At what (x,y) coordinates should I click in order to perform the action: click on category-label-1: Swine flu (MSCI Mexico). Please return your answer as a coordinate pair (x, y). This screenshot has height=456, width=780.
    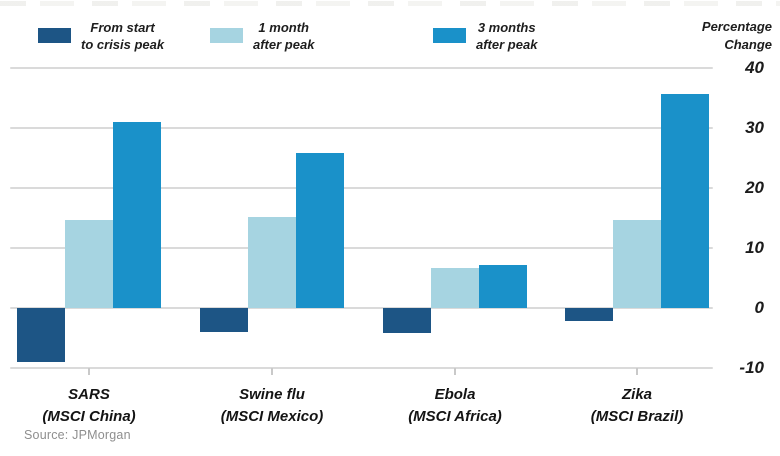
    Looking at the image, I should click on (272, 405).